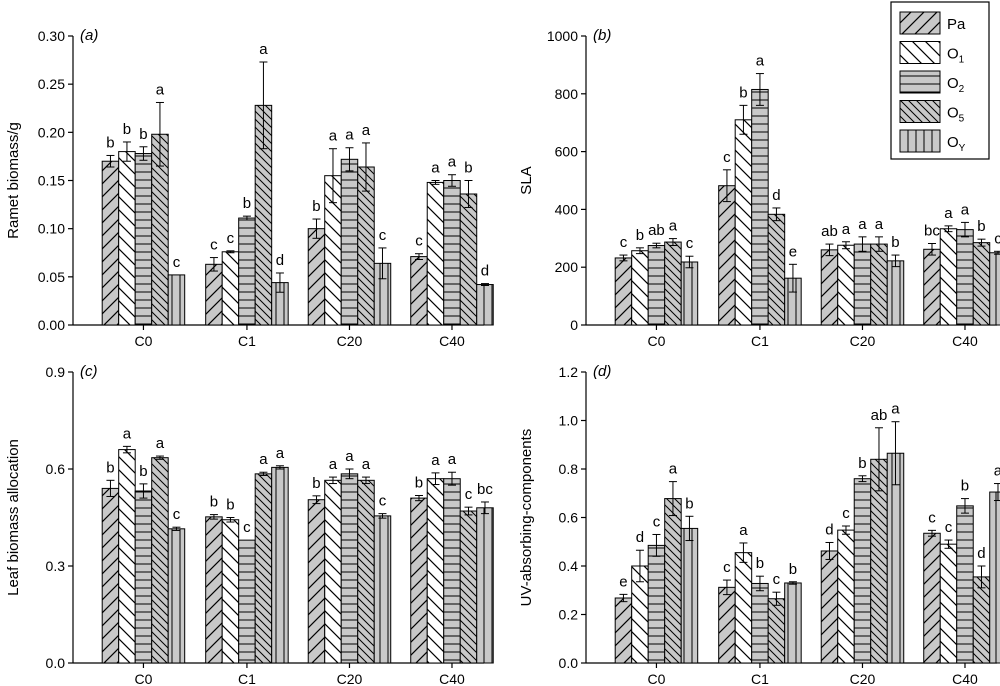 The height and width of the screenshot is (686, 1000). Describe the element at coordinates (562, 36) in the screenshot. I see `y-tick-label: 1000` at that location.